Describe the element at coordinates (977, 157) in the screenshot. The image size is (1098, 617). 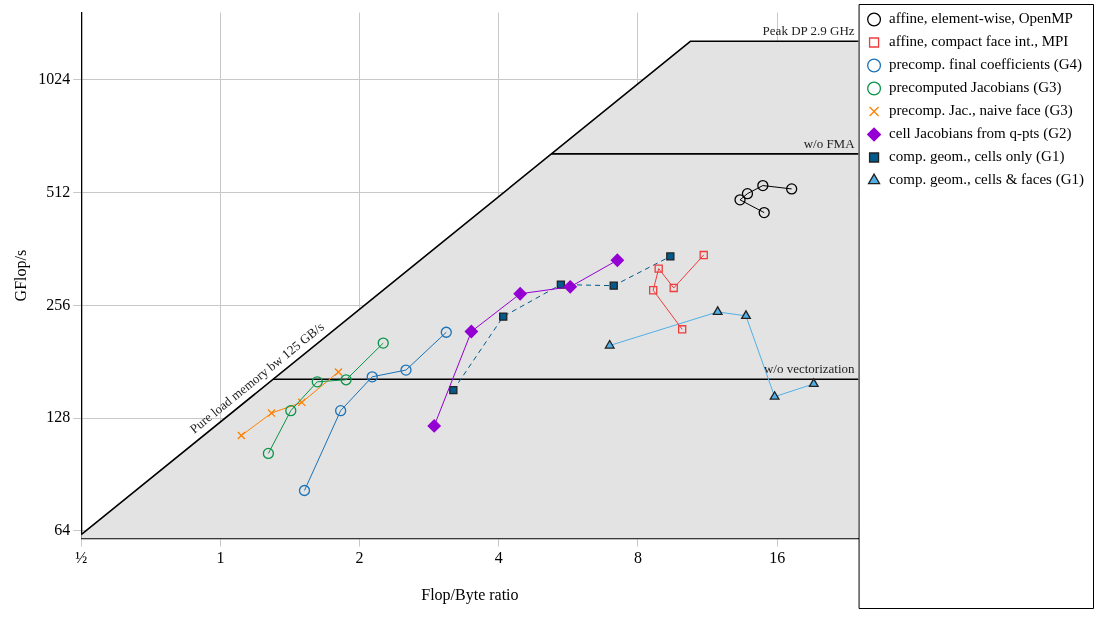
I see `legend-label: comp. geom., cells only (G1)` at that location.